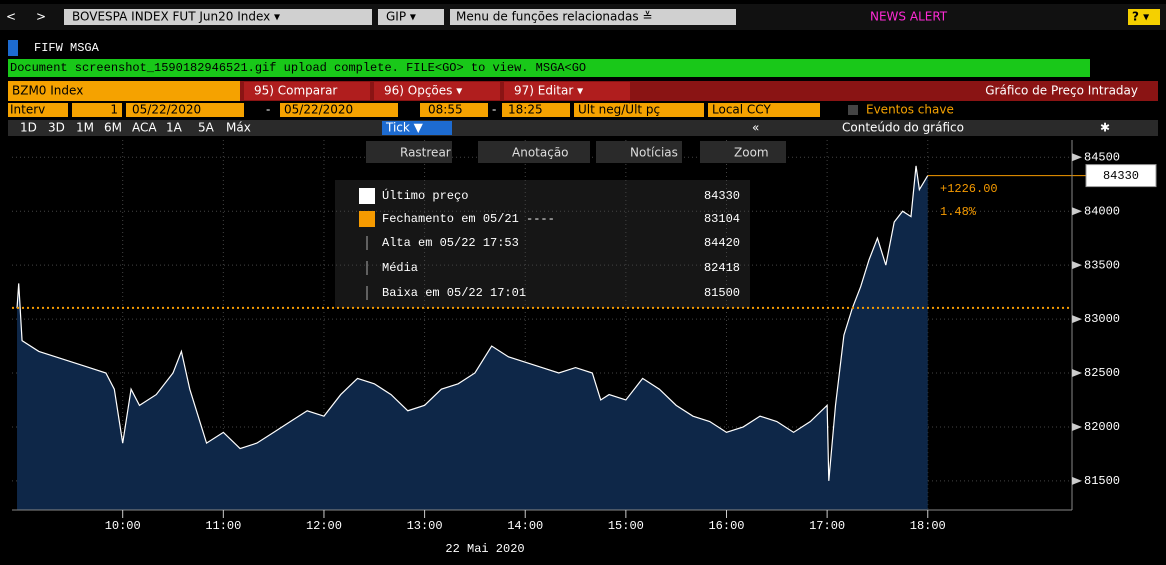  Describe the element at coordinates (123, 526) in the screenshot. I see `x-tick-label: 10:00` at that location.